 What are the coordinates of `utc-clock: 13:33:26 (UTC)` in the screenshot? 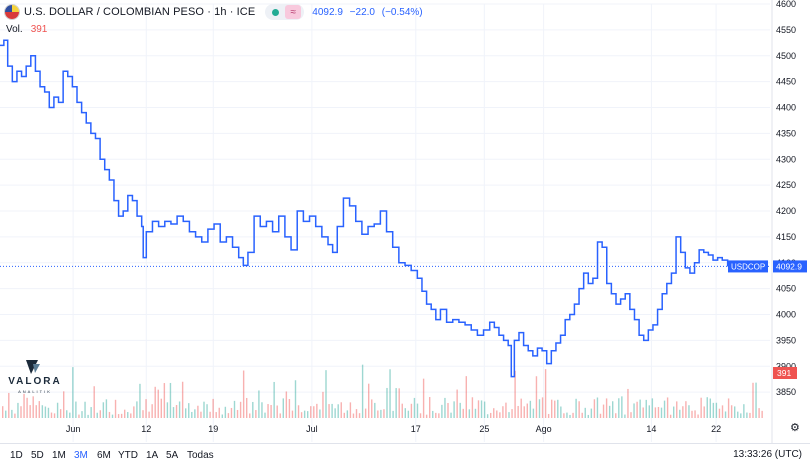 It's located at (767, 454).